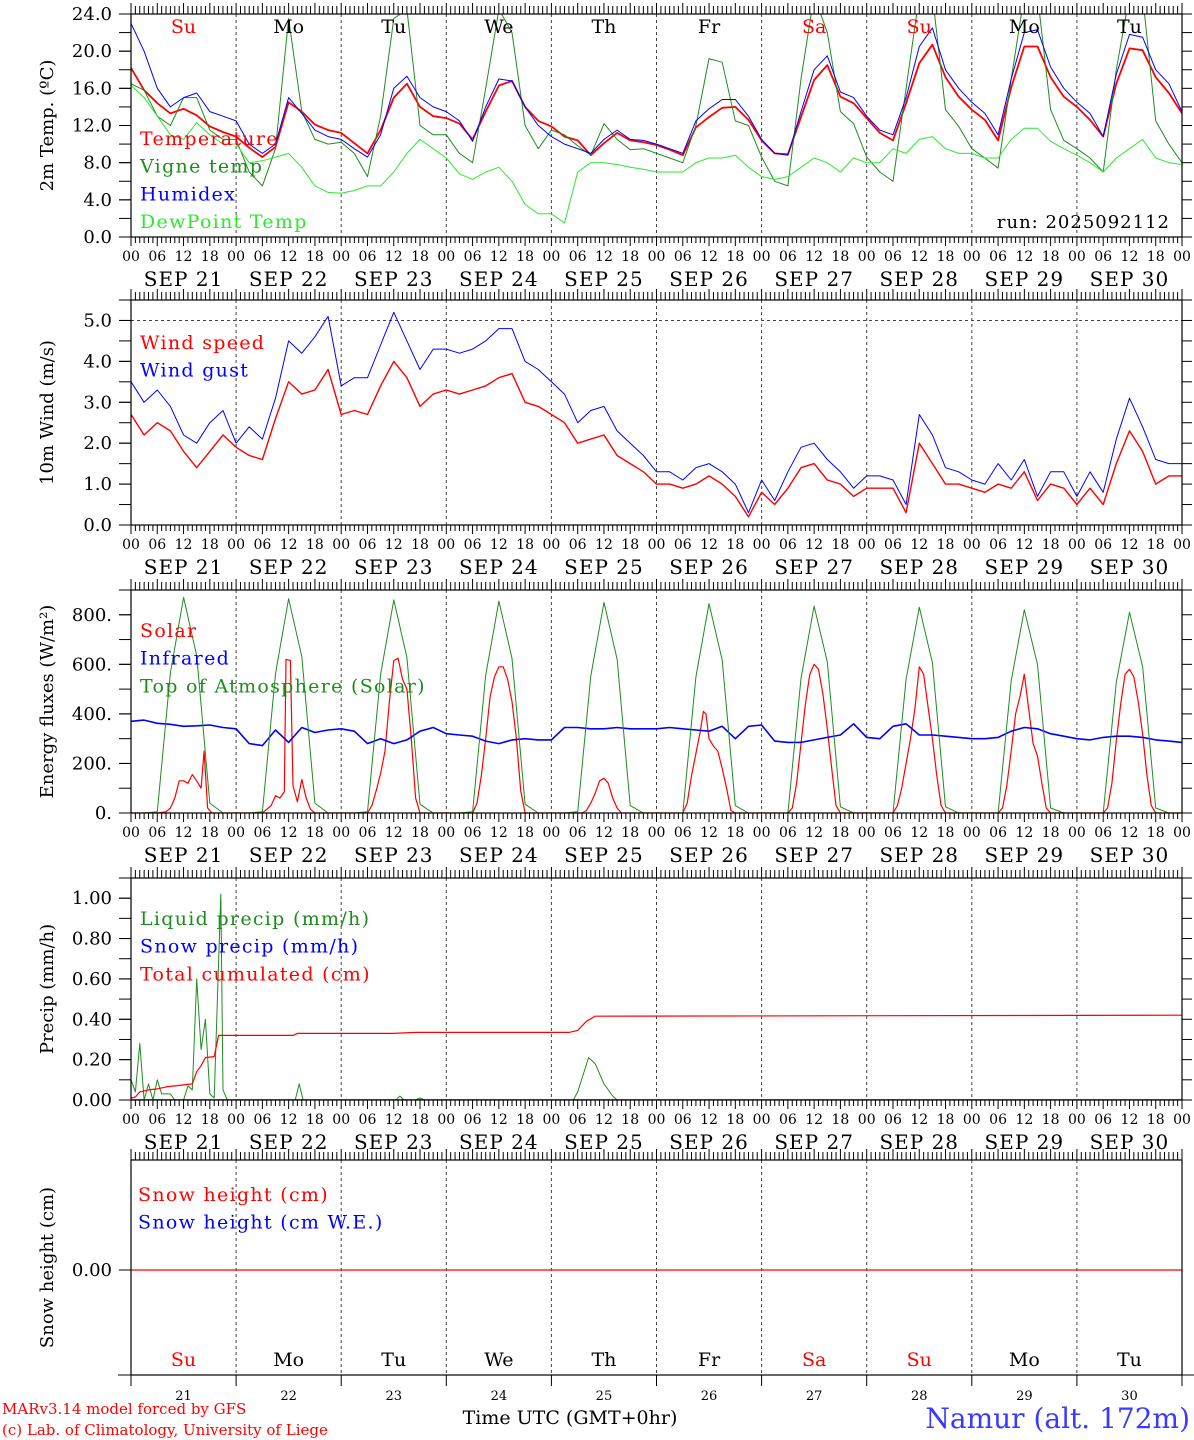  I want to click on day-number-label: 22, so click(288, 1396).